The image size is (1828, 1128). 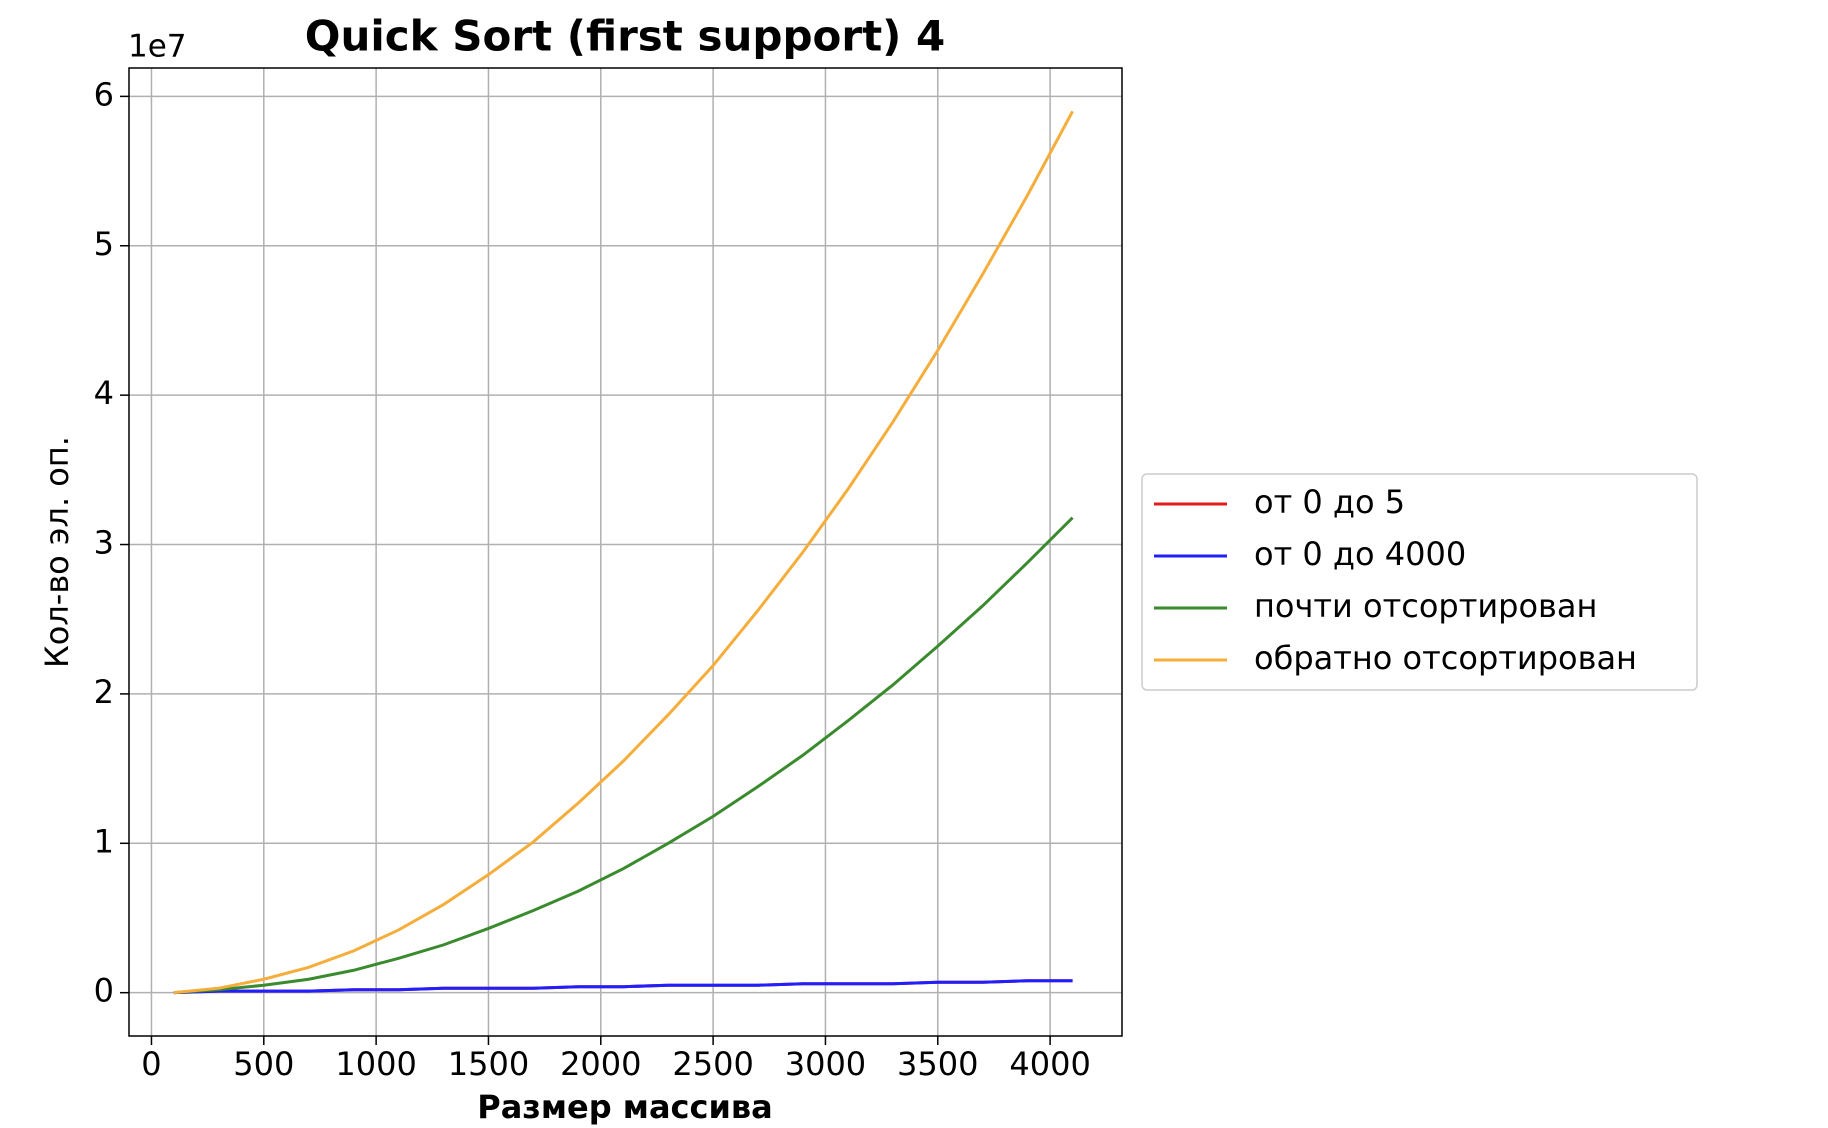 I want to click on x-tick-label: 1000, so click(x=375, y=1064).